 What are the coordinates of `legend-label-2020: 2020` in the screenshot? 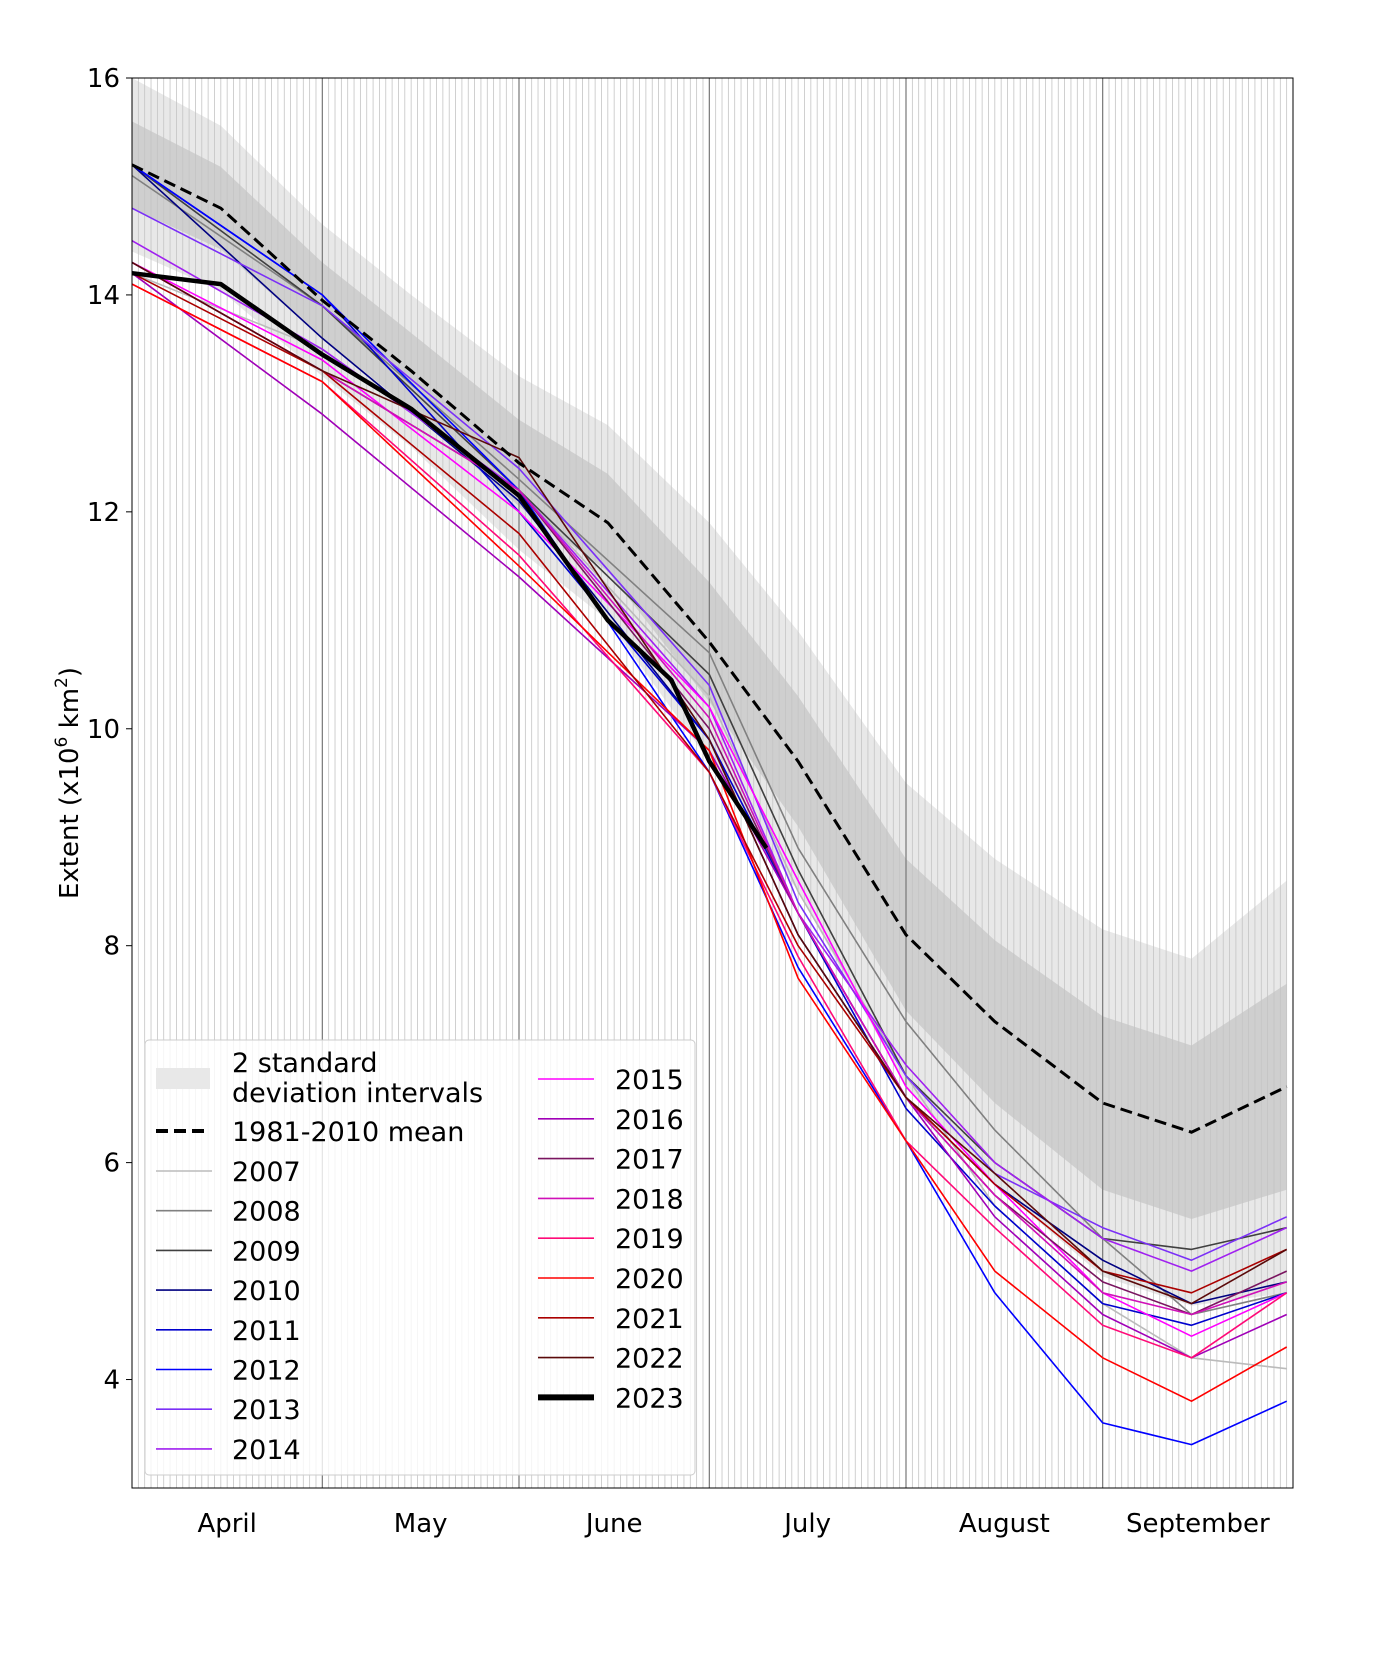 It's located at (649, 1279).